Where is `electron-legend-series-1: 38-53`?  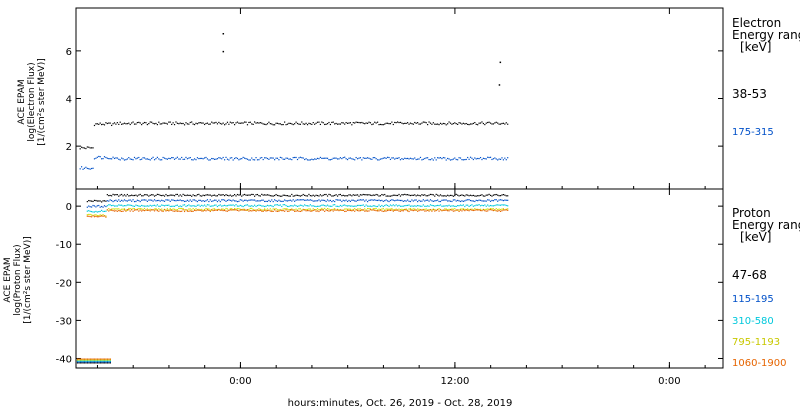
electron-legend-series-1: 38-53 is located at coordinates (749, 94).